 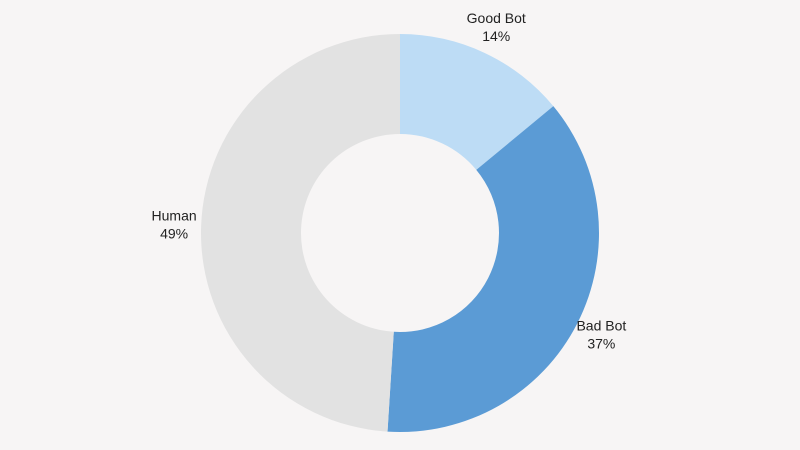 What do you see at coordinates (174, 216) in the screenshot?
I see `slice-label: Human` at bounding box center [174, 216].